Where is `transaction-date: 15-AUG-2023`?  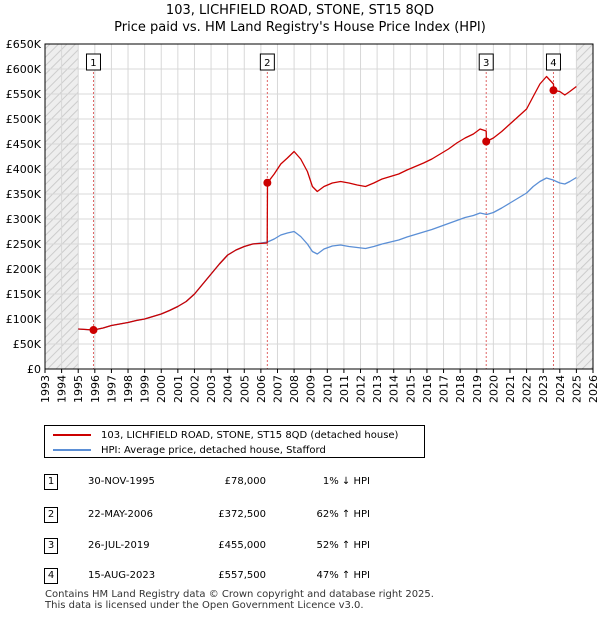
transaction-date: 15-AUG-2023 is located at coordinates (122, 575).